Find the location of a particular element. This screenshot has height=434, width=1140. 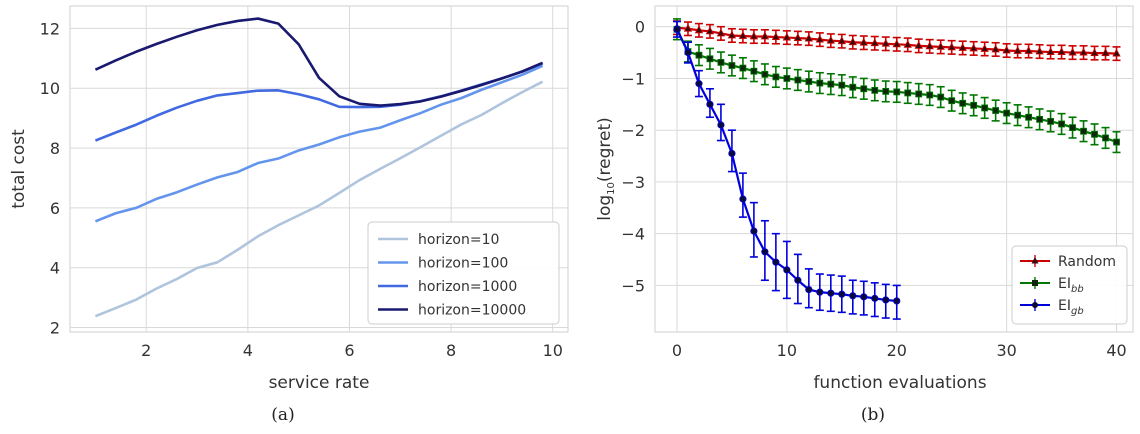

series-random is located at coordinates (896, 41).